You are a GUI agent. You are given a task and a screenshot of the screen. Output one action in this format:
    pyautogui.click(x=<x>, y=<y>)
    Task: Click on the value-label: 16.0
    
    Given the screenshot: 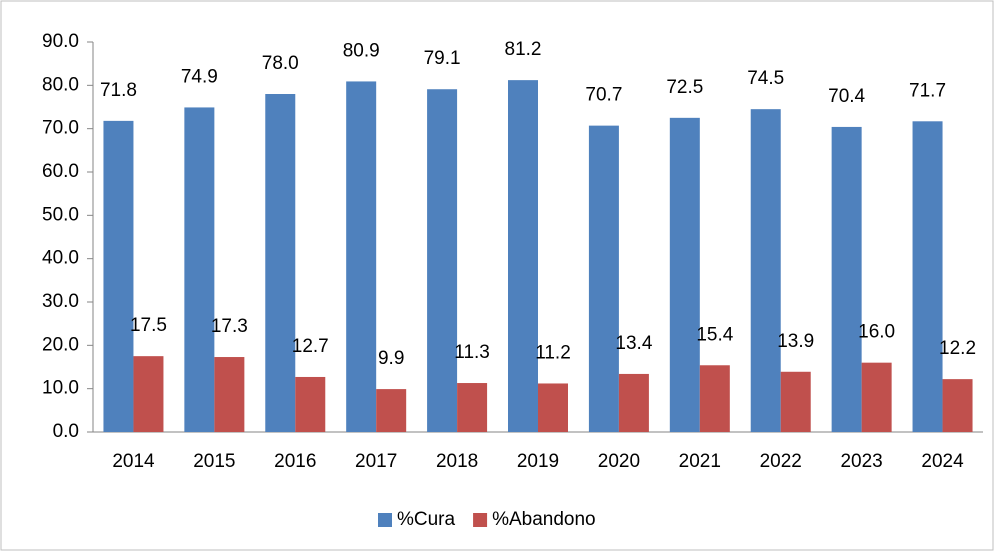 What is the action you would take?
    pyautogui.click(x=876, y=332)
    